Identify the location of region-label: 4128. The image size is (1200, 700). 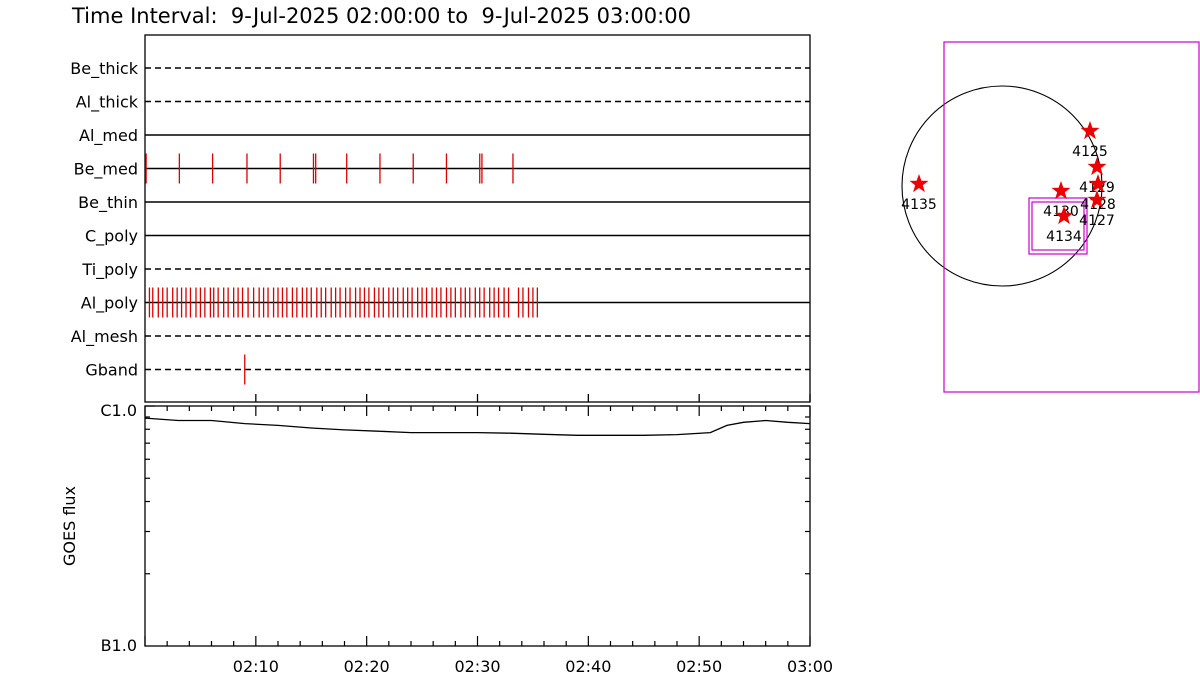
(1098, 205).